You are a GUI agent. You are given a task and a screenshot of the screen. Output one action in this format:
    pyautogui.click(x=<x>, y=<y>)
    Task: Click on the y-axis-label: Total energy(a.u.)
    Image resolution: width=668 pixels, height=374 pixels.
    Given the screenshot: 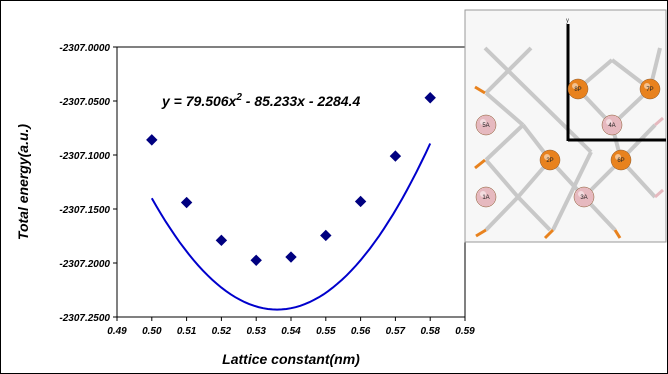 What is the action you would take?
    pyautogui.click(x=23, y=182)
    